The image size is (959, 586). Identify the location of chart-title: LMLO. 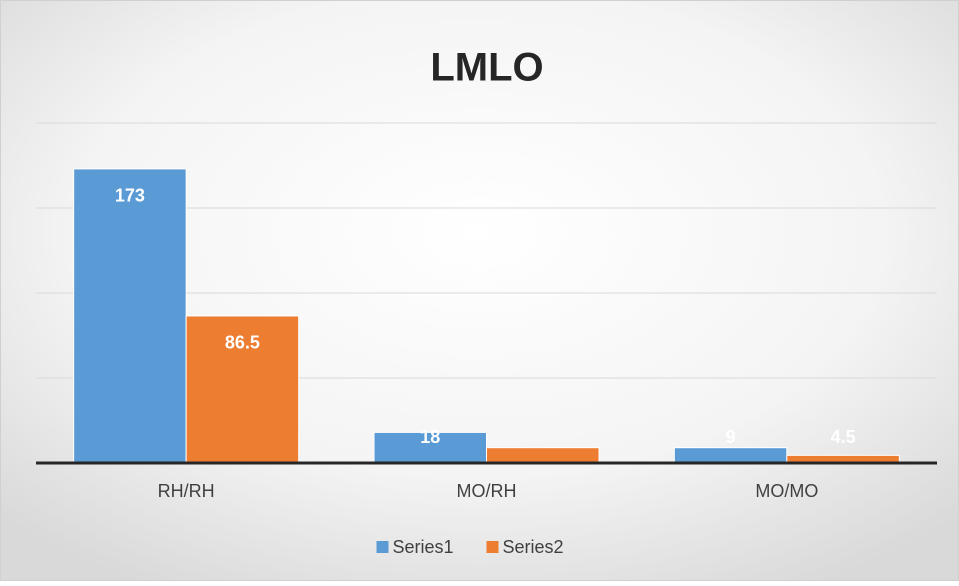
(486, 68).